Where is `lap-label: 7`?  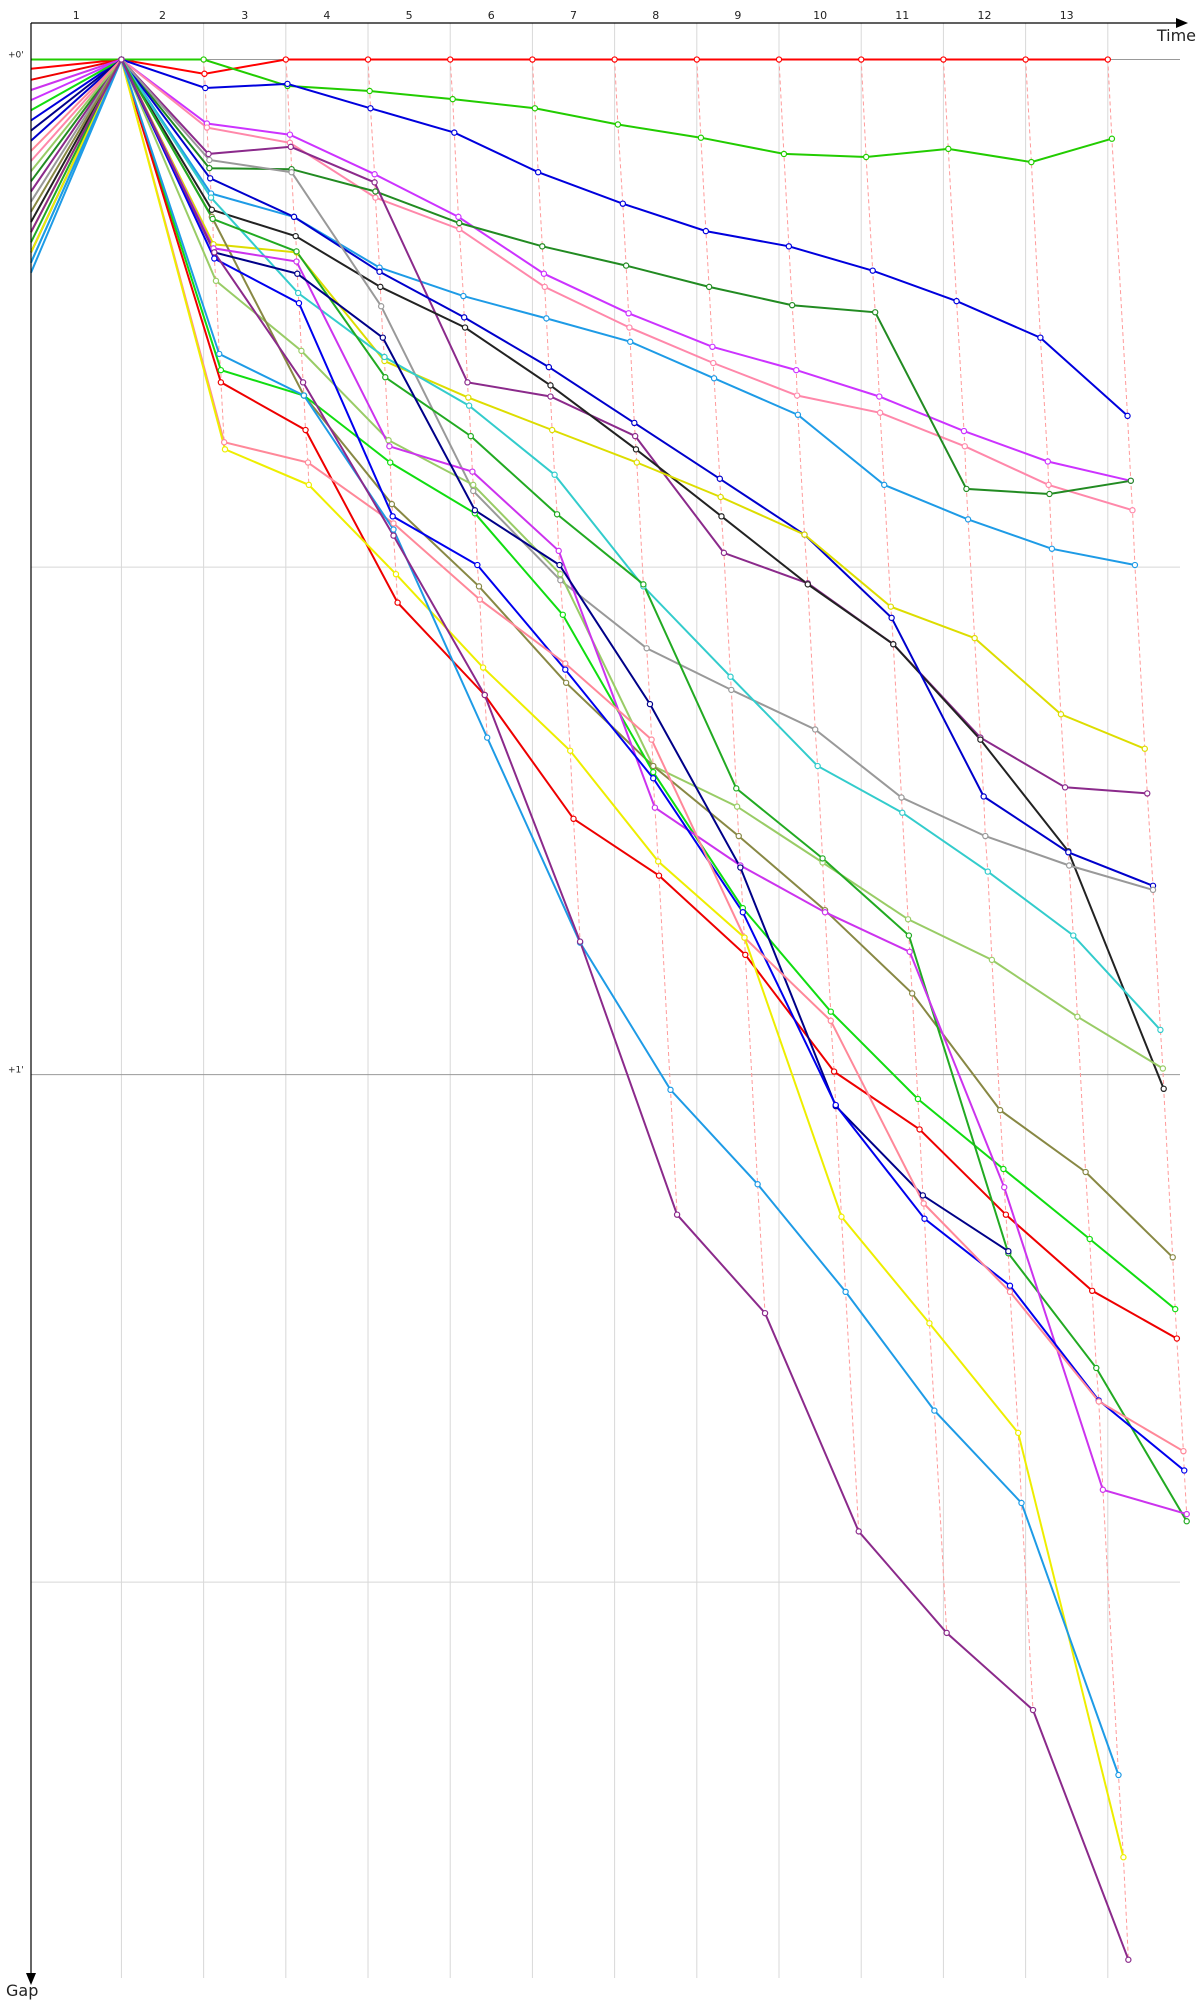
lap-label: 7 is located at coordinates (573, 15).